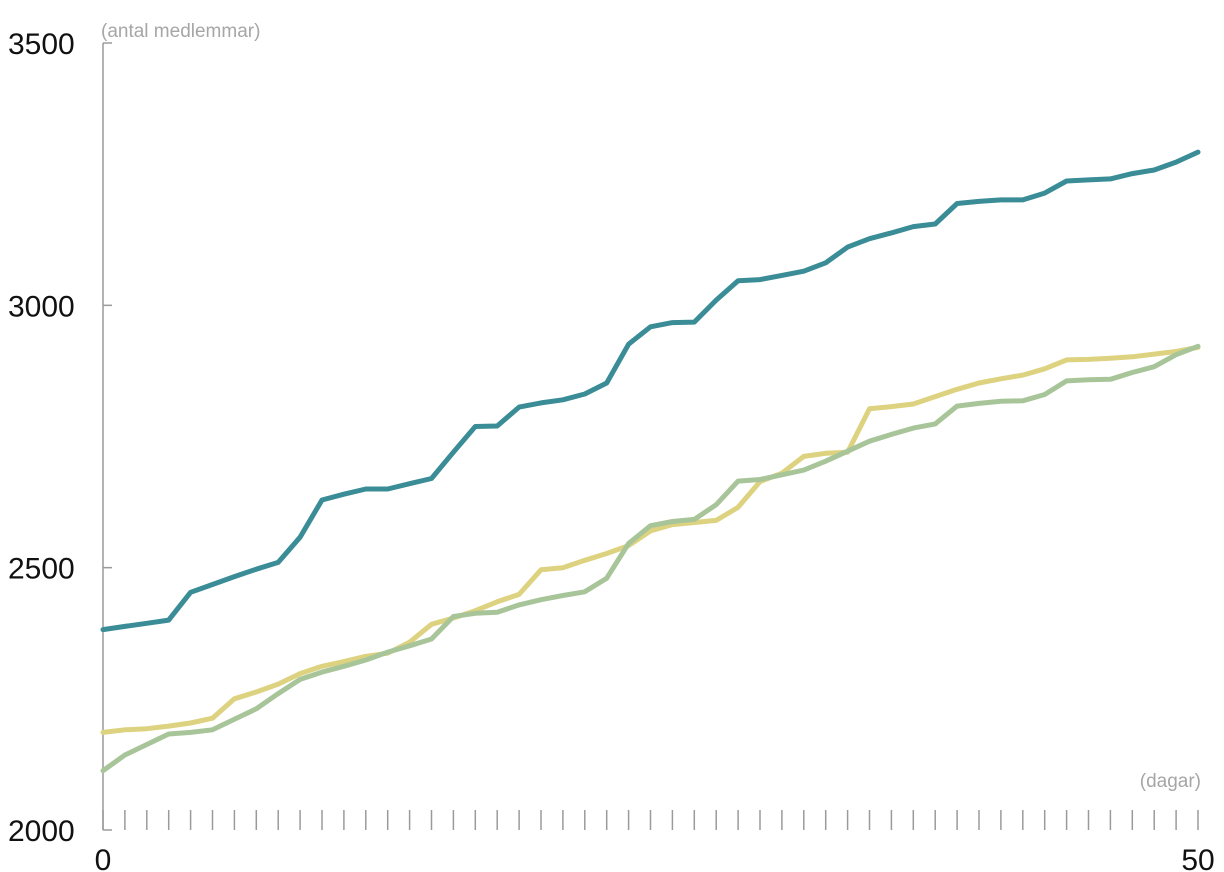 The image size is (1224, 872). What do you see at coordinates (41, 44) in the screenshot?
I see `y-tick-label: 3500` at bounding box center [41, 44].